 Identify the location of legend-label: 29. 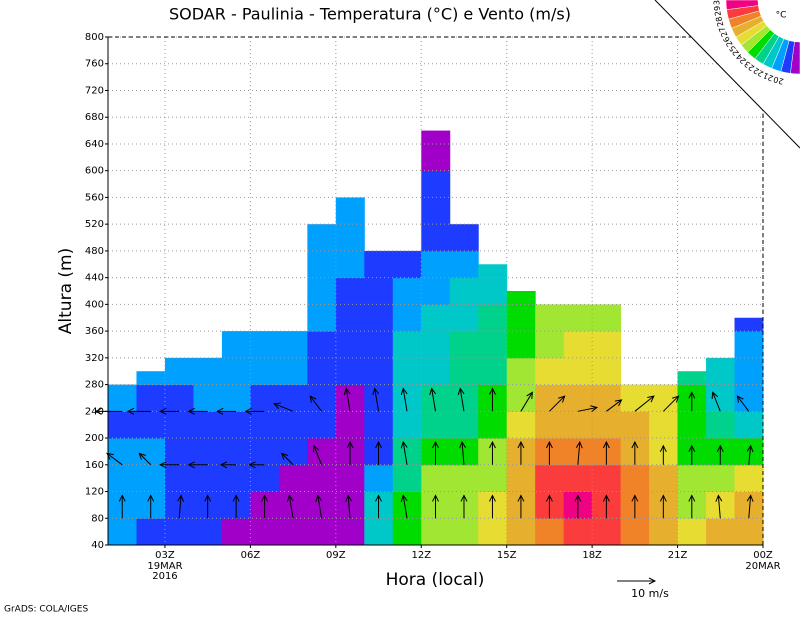
(718, 10).